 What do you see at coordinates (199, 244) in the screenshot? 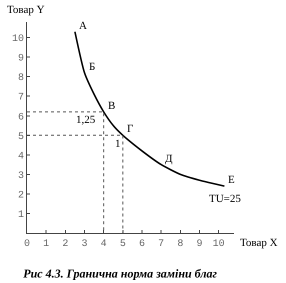
I see `x-tick-label: 9` at bounding box center [199, 244].